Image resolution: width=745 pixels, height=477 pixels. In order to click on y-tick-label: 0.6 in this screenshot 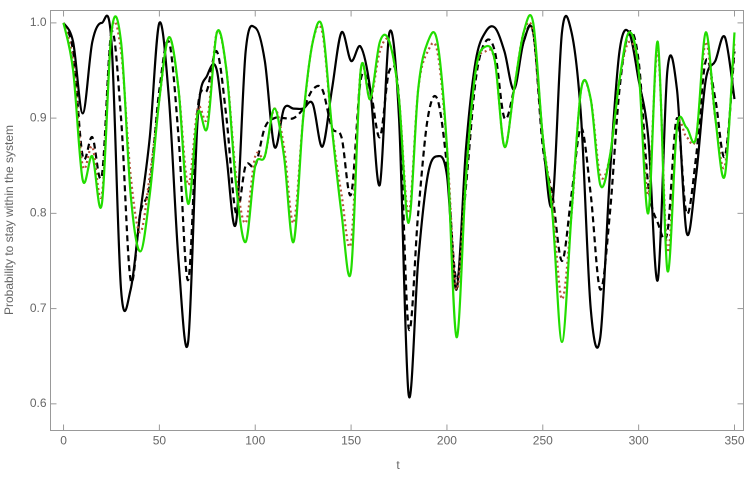, I will do `click(38, 403)`.